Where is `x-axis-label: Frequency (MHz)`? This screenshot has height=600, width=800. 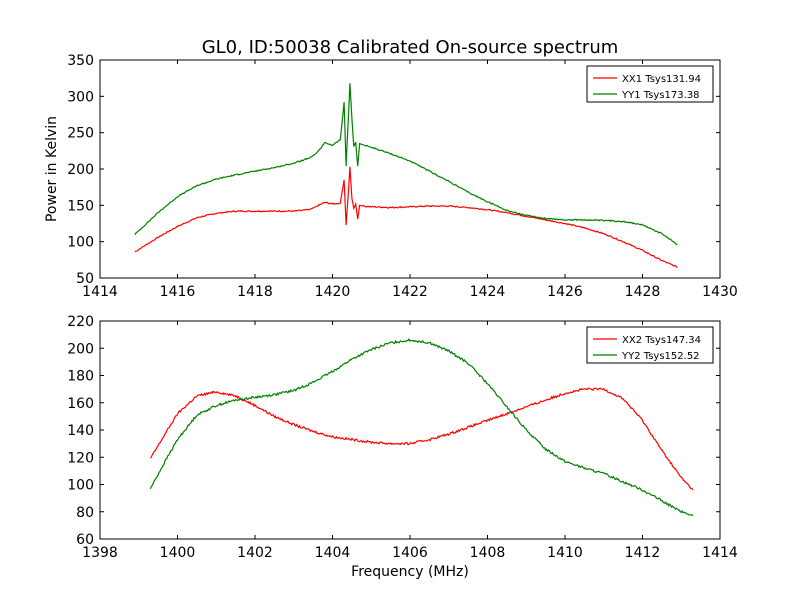 x-axis-label: Frequency (MHz) is located at coordinates (410, 572).